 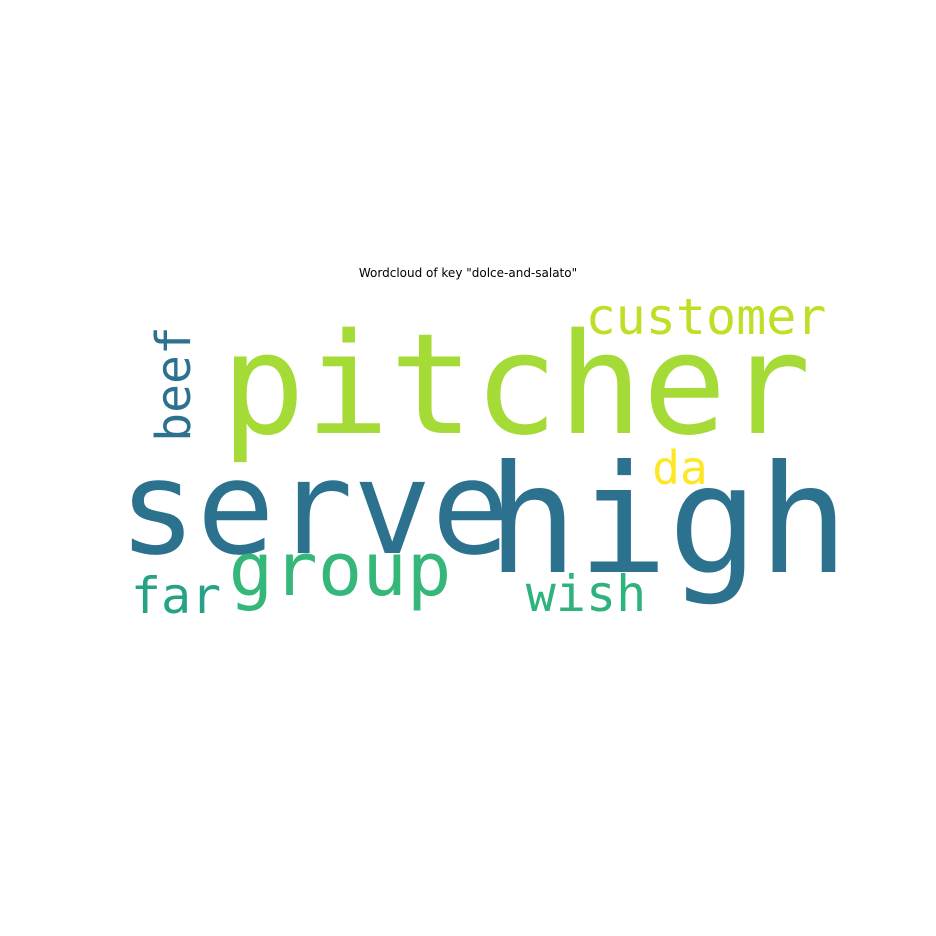 I want to click on word-serve: serve, so click(x=313, y=508).